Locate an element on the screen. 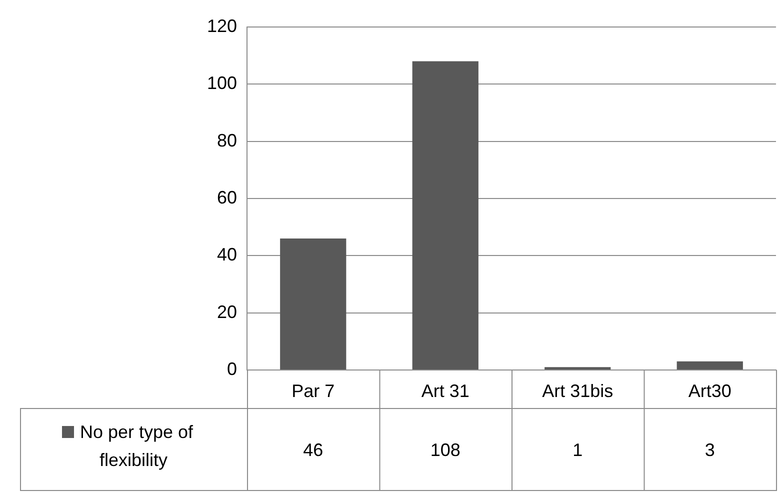  y-tick-label: 100 is located at coordinates (221, 83).